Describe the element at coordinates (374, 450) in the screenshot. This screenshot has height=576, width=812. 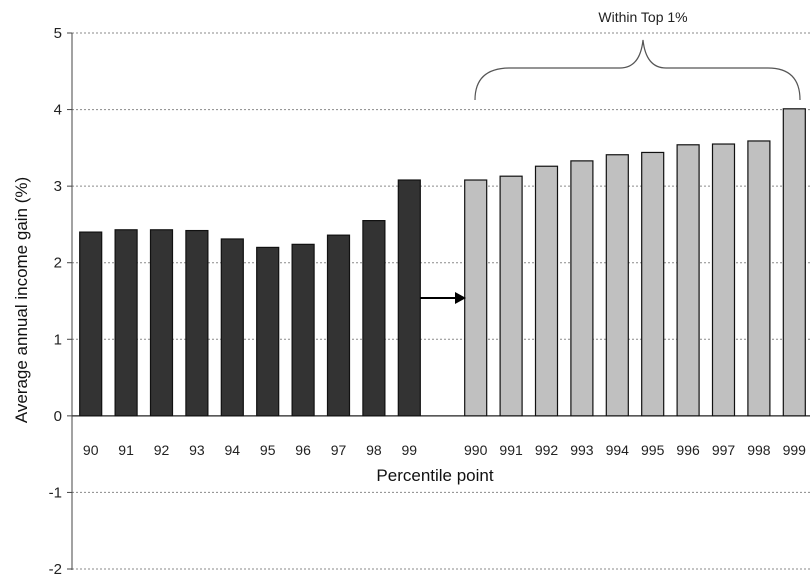
I see `x-tick-label: 98` at that location.